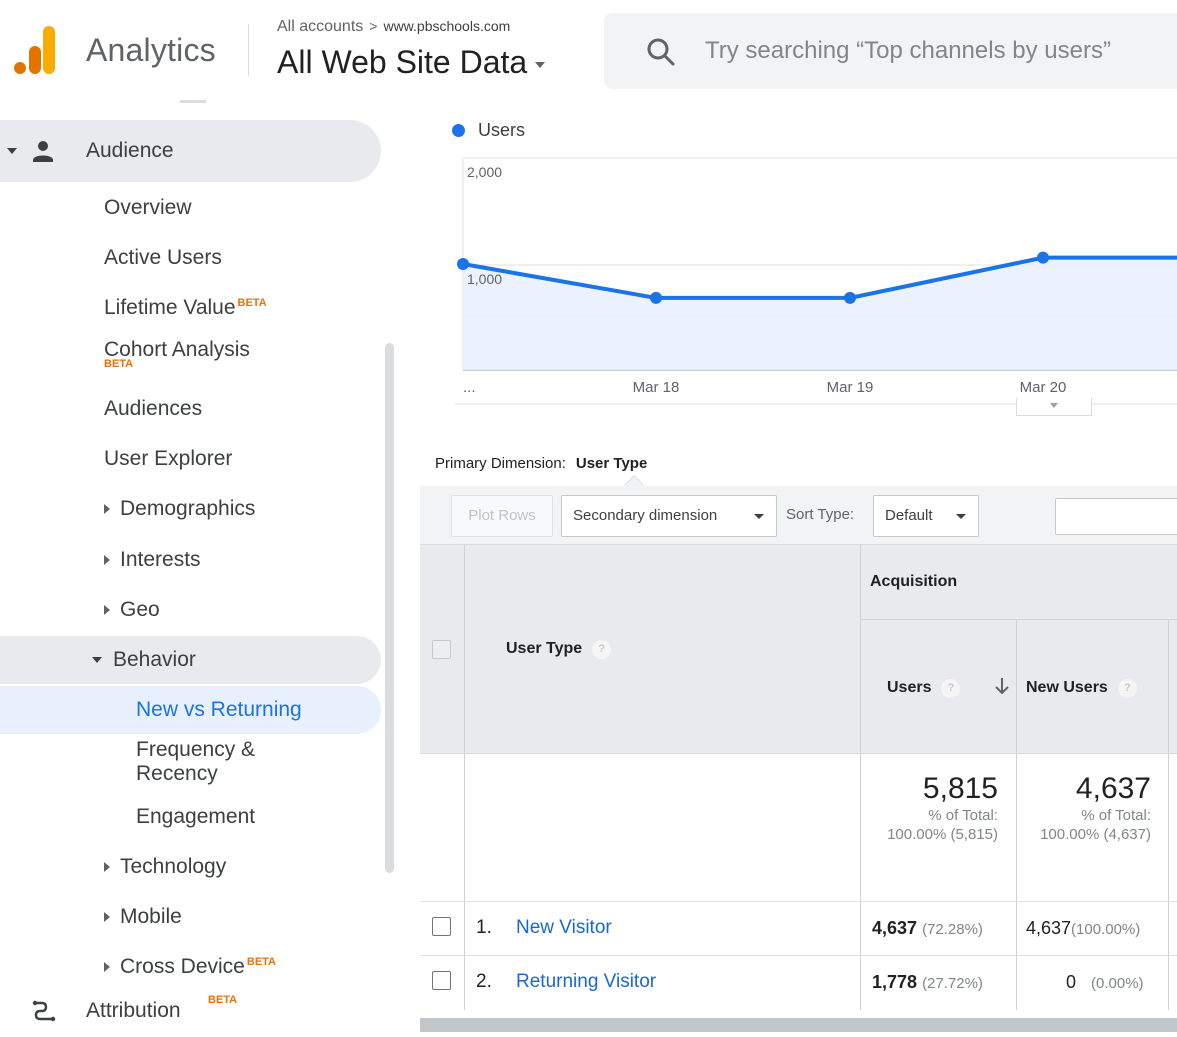 The height and width of the screenshot is (1037, 1177). Describe the element at coordinates (645, 515) in the screenshot. I see `dropdown-label: Secondary dimension` at that location.